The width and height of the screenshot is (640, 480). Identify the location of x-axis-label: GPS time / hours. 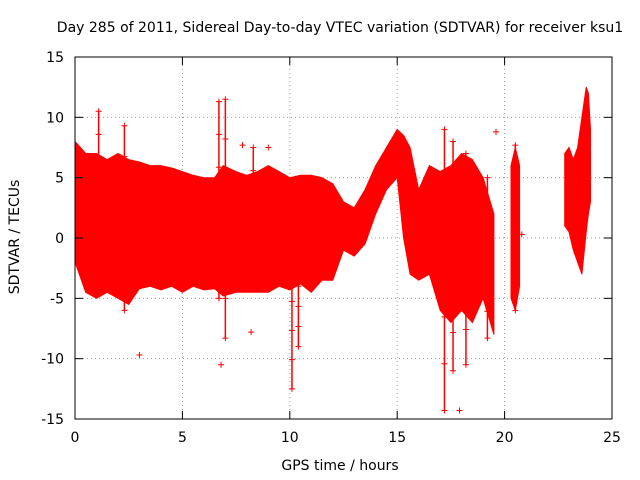
(339, 466).